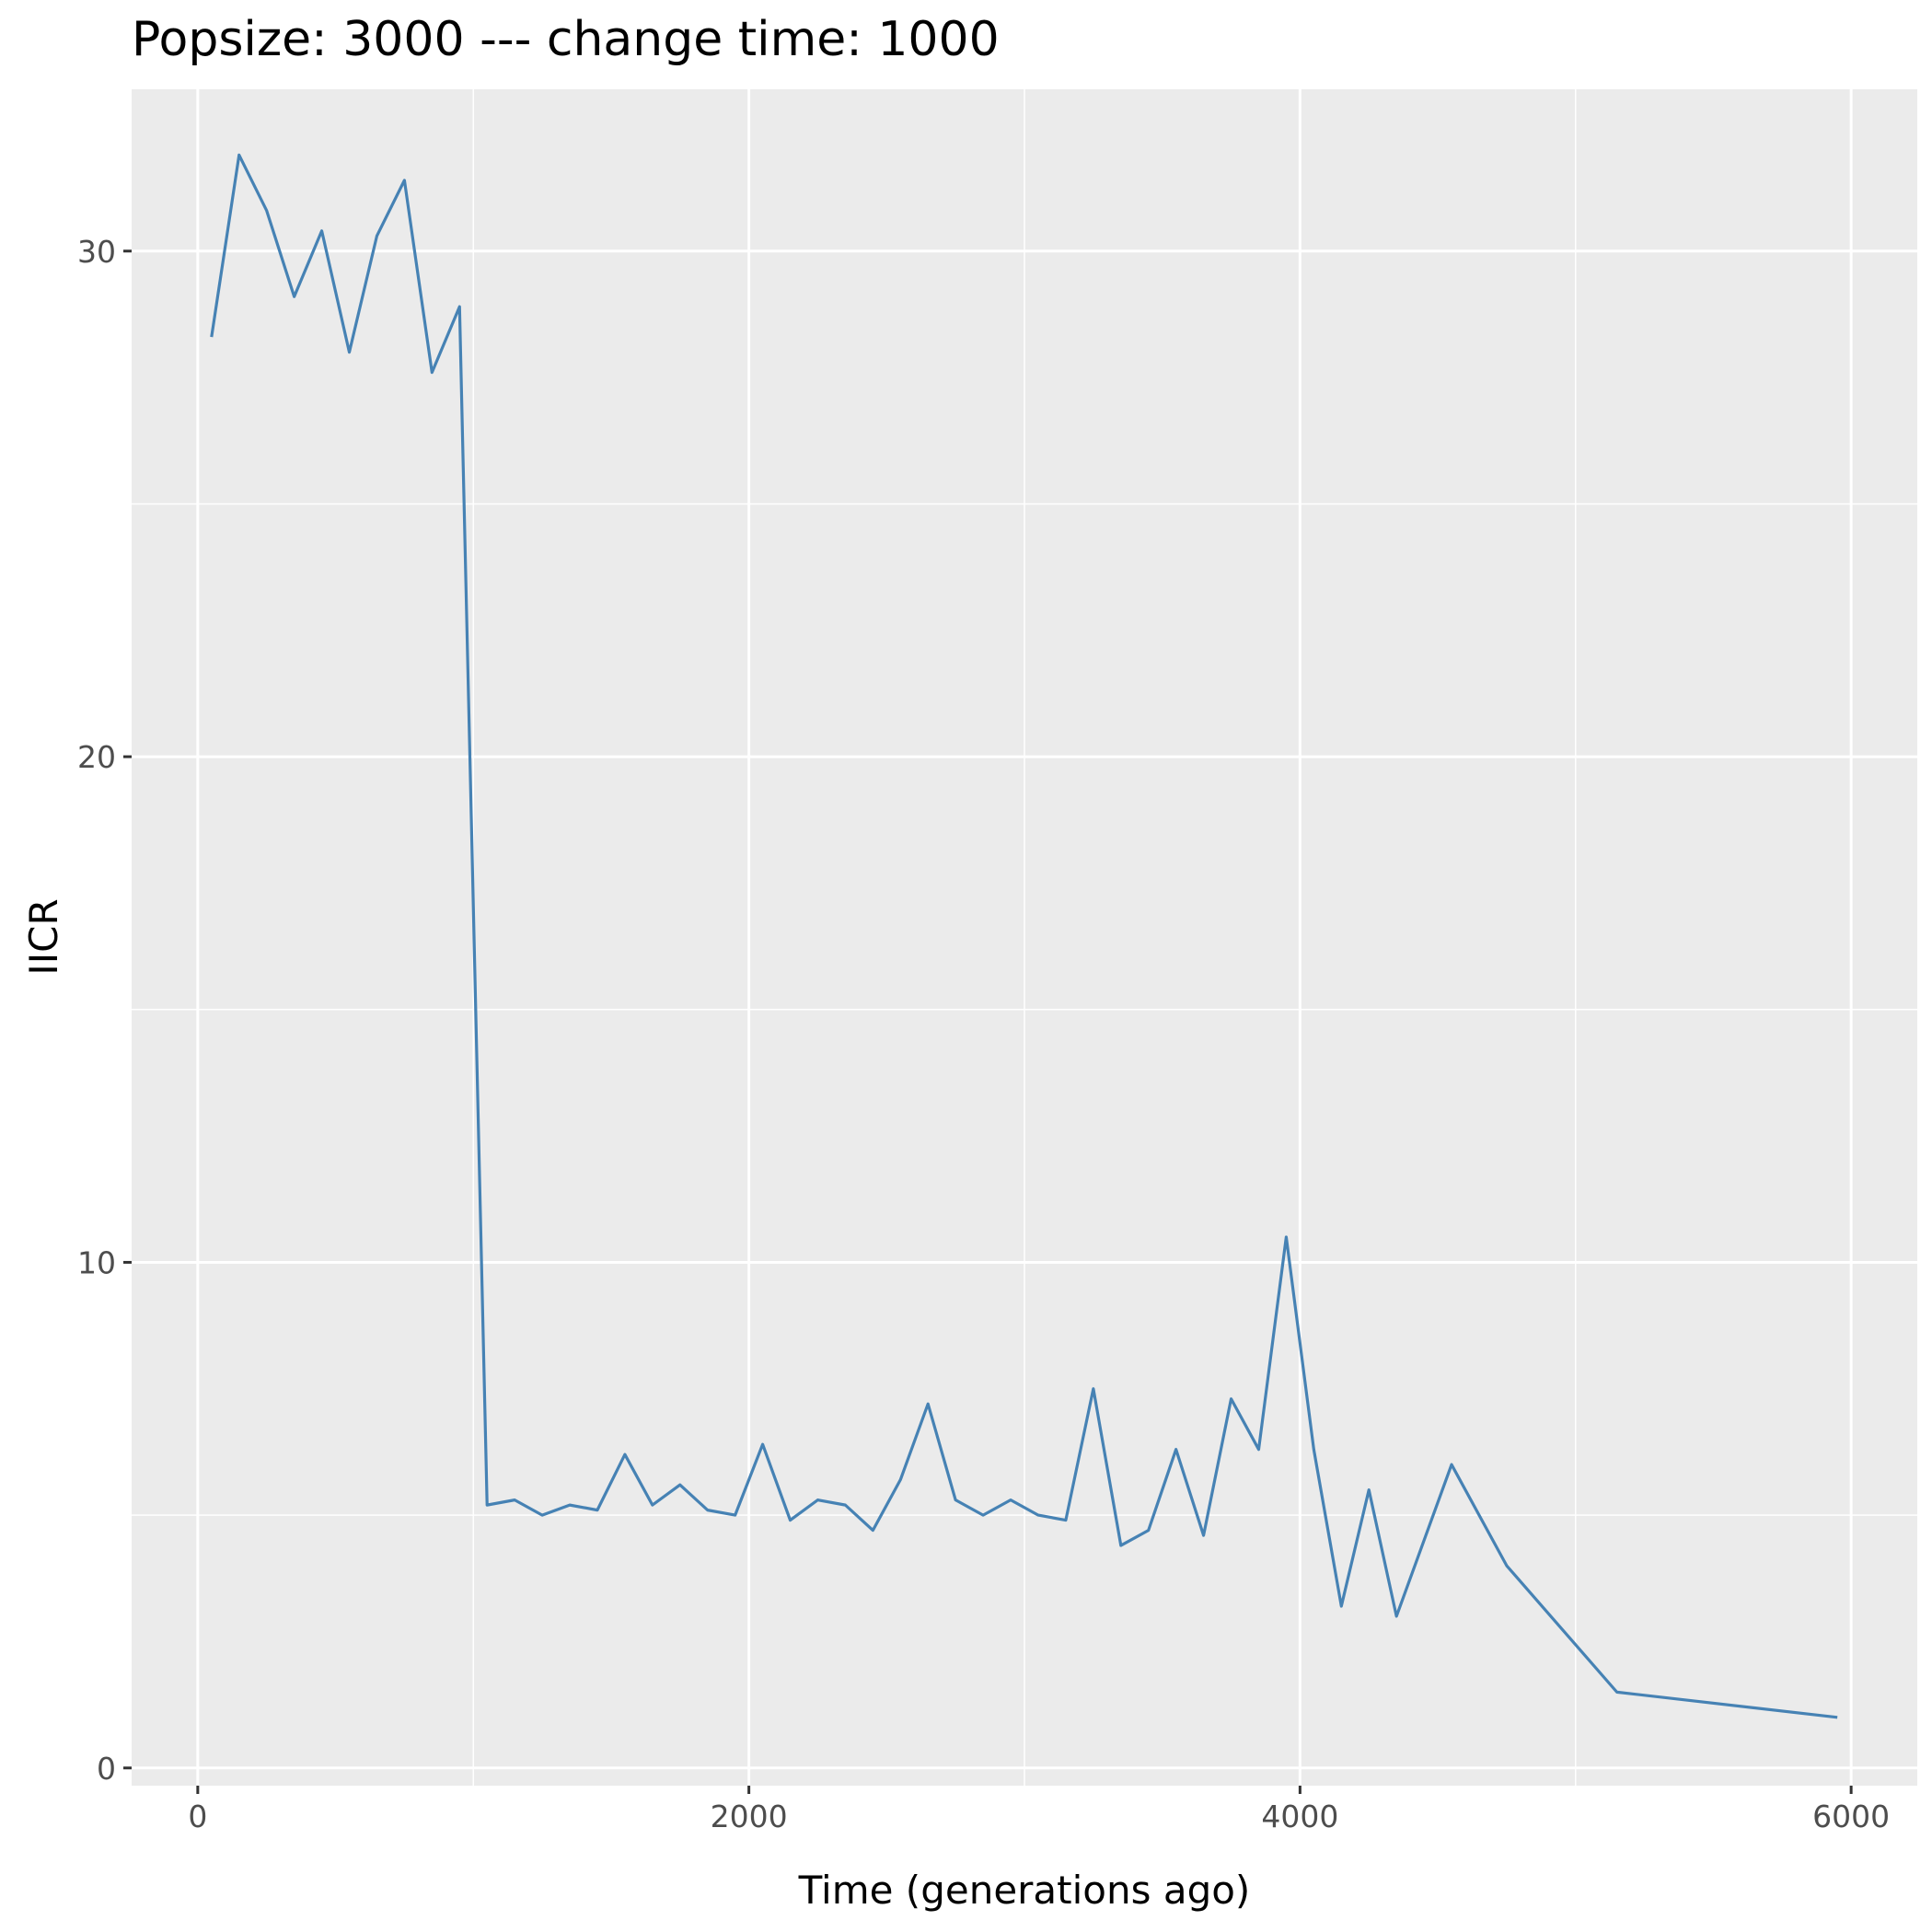 The width and height of the screenshot is (1932, 1932). What do you see at coordinates (198, 1817) in the screenshot?
I see `x-tick-label: 0` at bounding box center [198, 1817].